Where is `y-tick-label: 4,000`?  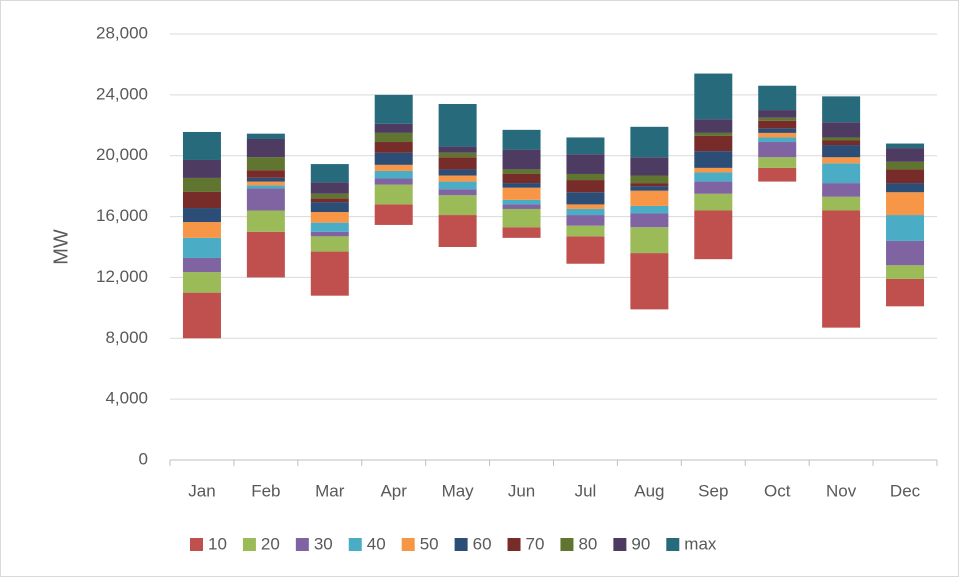
y-tick-label: 4,000 is located at coordinates (126, 398).